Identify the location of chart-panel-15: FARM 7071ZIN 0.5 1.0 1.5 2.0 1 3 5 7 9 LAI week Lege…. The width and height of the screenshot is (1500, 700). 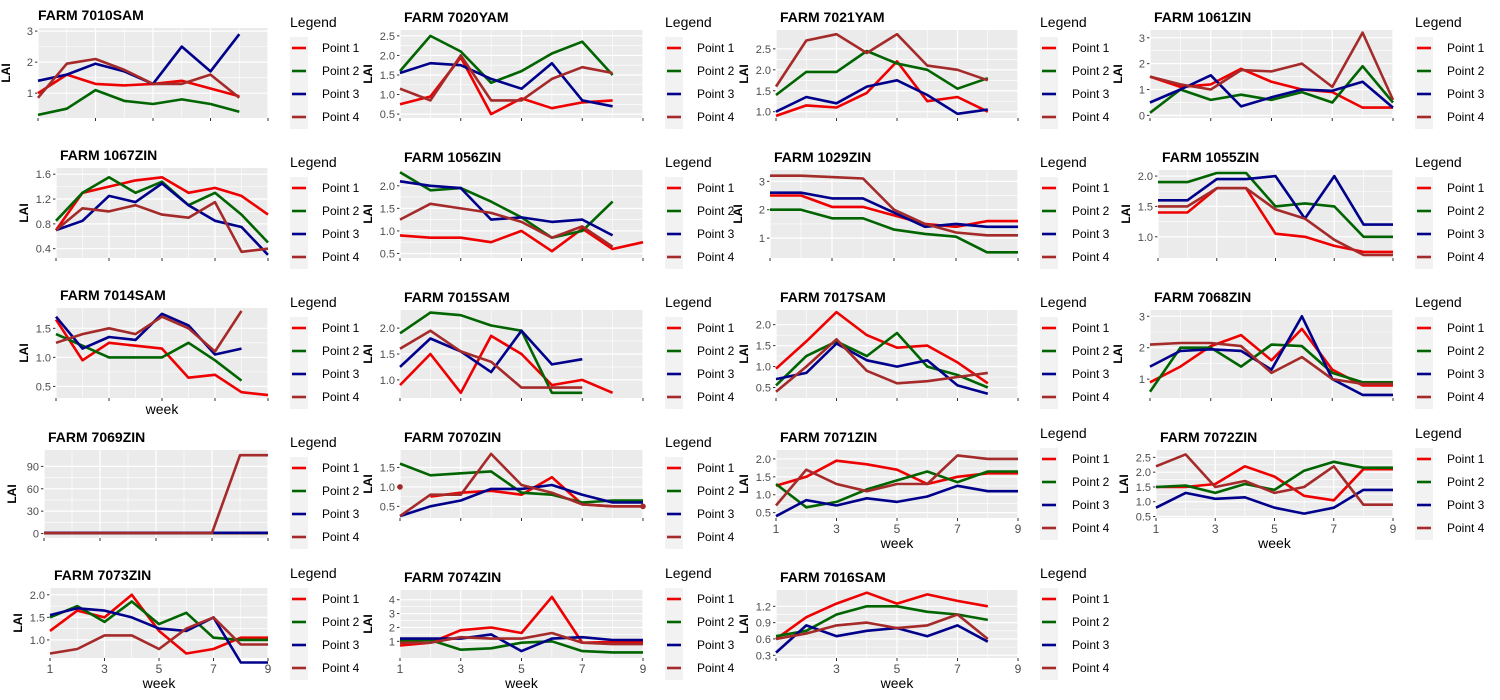
(923, 488).